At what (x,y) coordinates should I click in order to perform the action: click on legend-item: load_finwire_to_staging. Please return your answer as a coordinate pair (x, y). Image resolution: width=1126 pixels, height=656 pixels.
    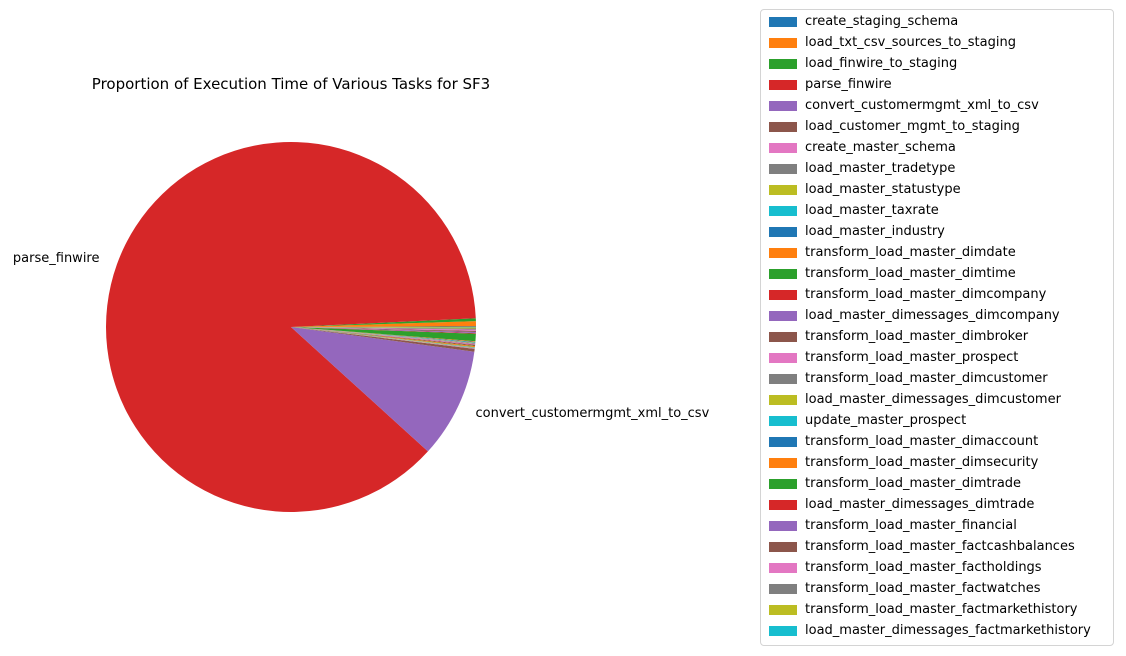
    Looking at the image, I should click on (863, 64).